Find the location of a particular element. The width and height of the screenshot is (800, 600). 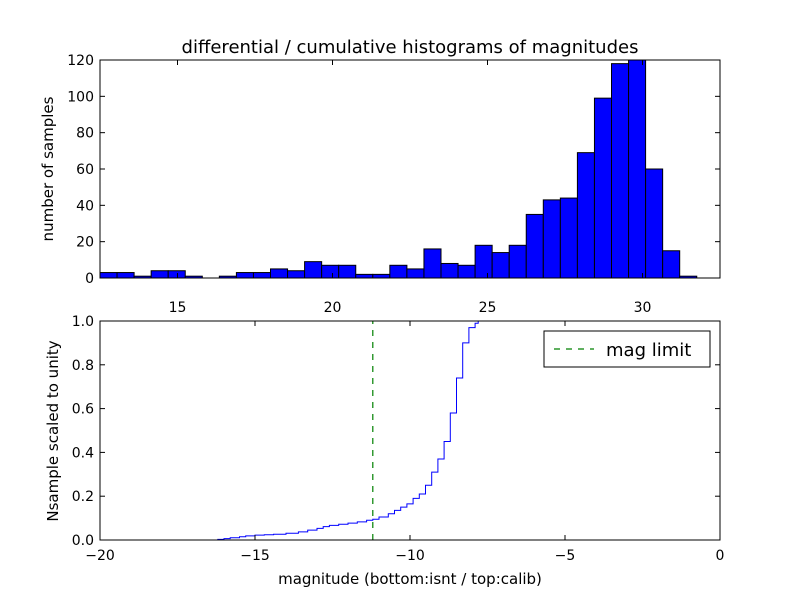

y-tick-label: 80 is located at coordinates (85, 134).